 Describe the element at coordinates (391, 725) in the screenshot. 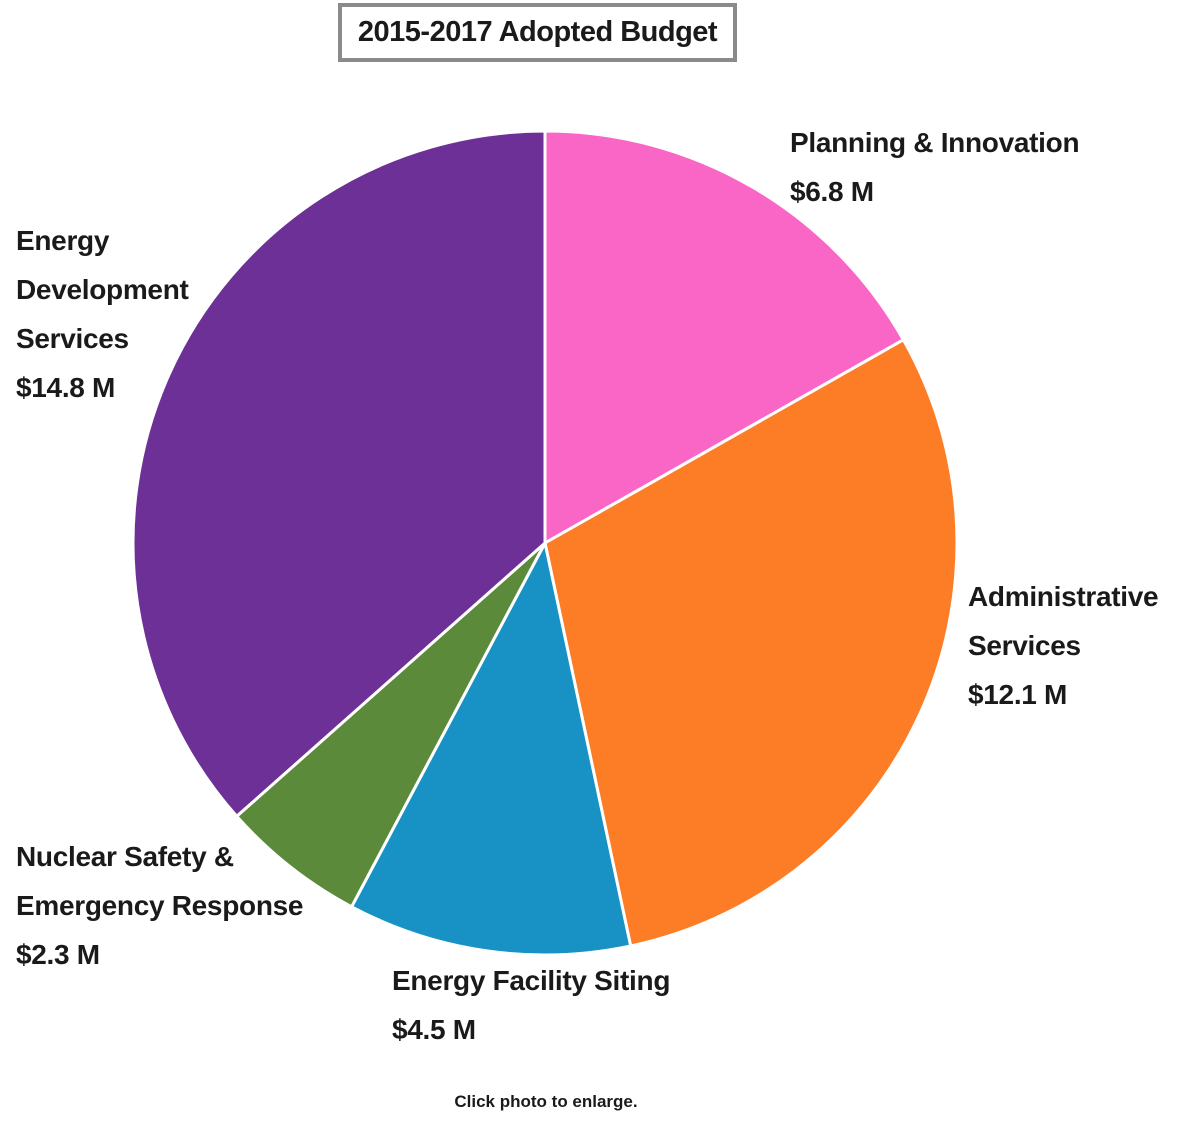

I see `pie-slice-nuclear-safety-emergency-response` at that location.